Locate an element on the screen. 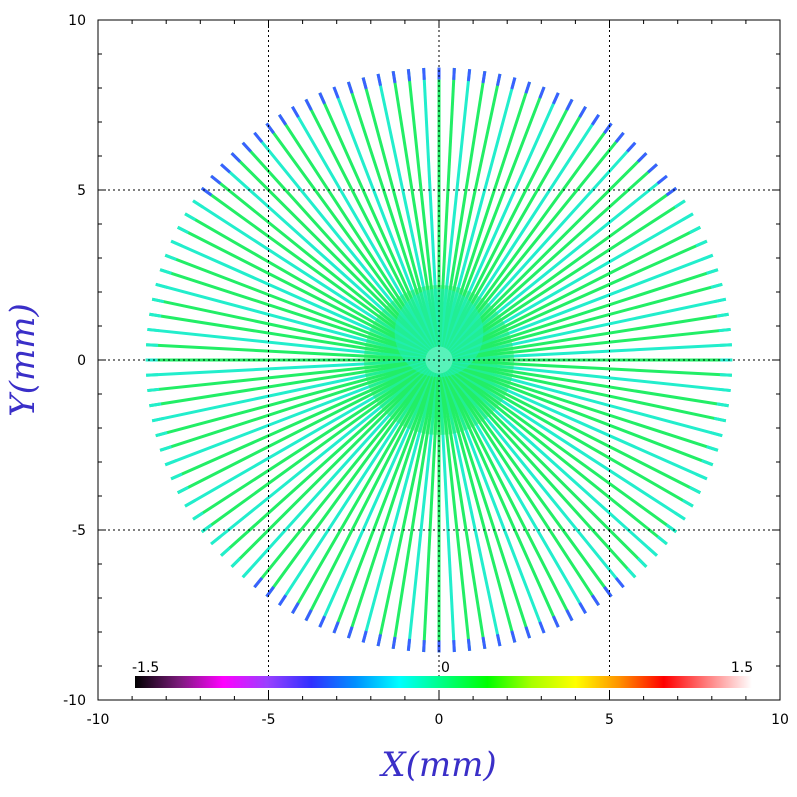 The width and height of the screenshot is (797, 797). colorbar: -1.5 0 1.5 is located at coordinates (442, 674).